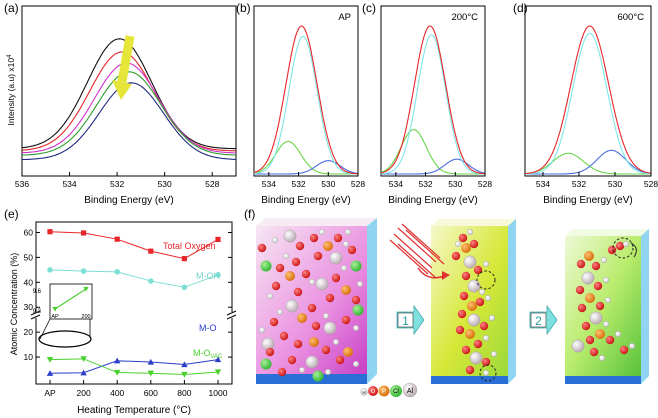  Describe the element at coordinates (126, 59) in the screenshot. I see `yellow-arrow-shaft` at that location.